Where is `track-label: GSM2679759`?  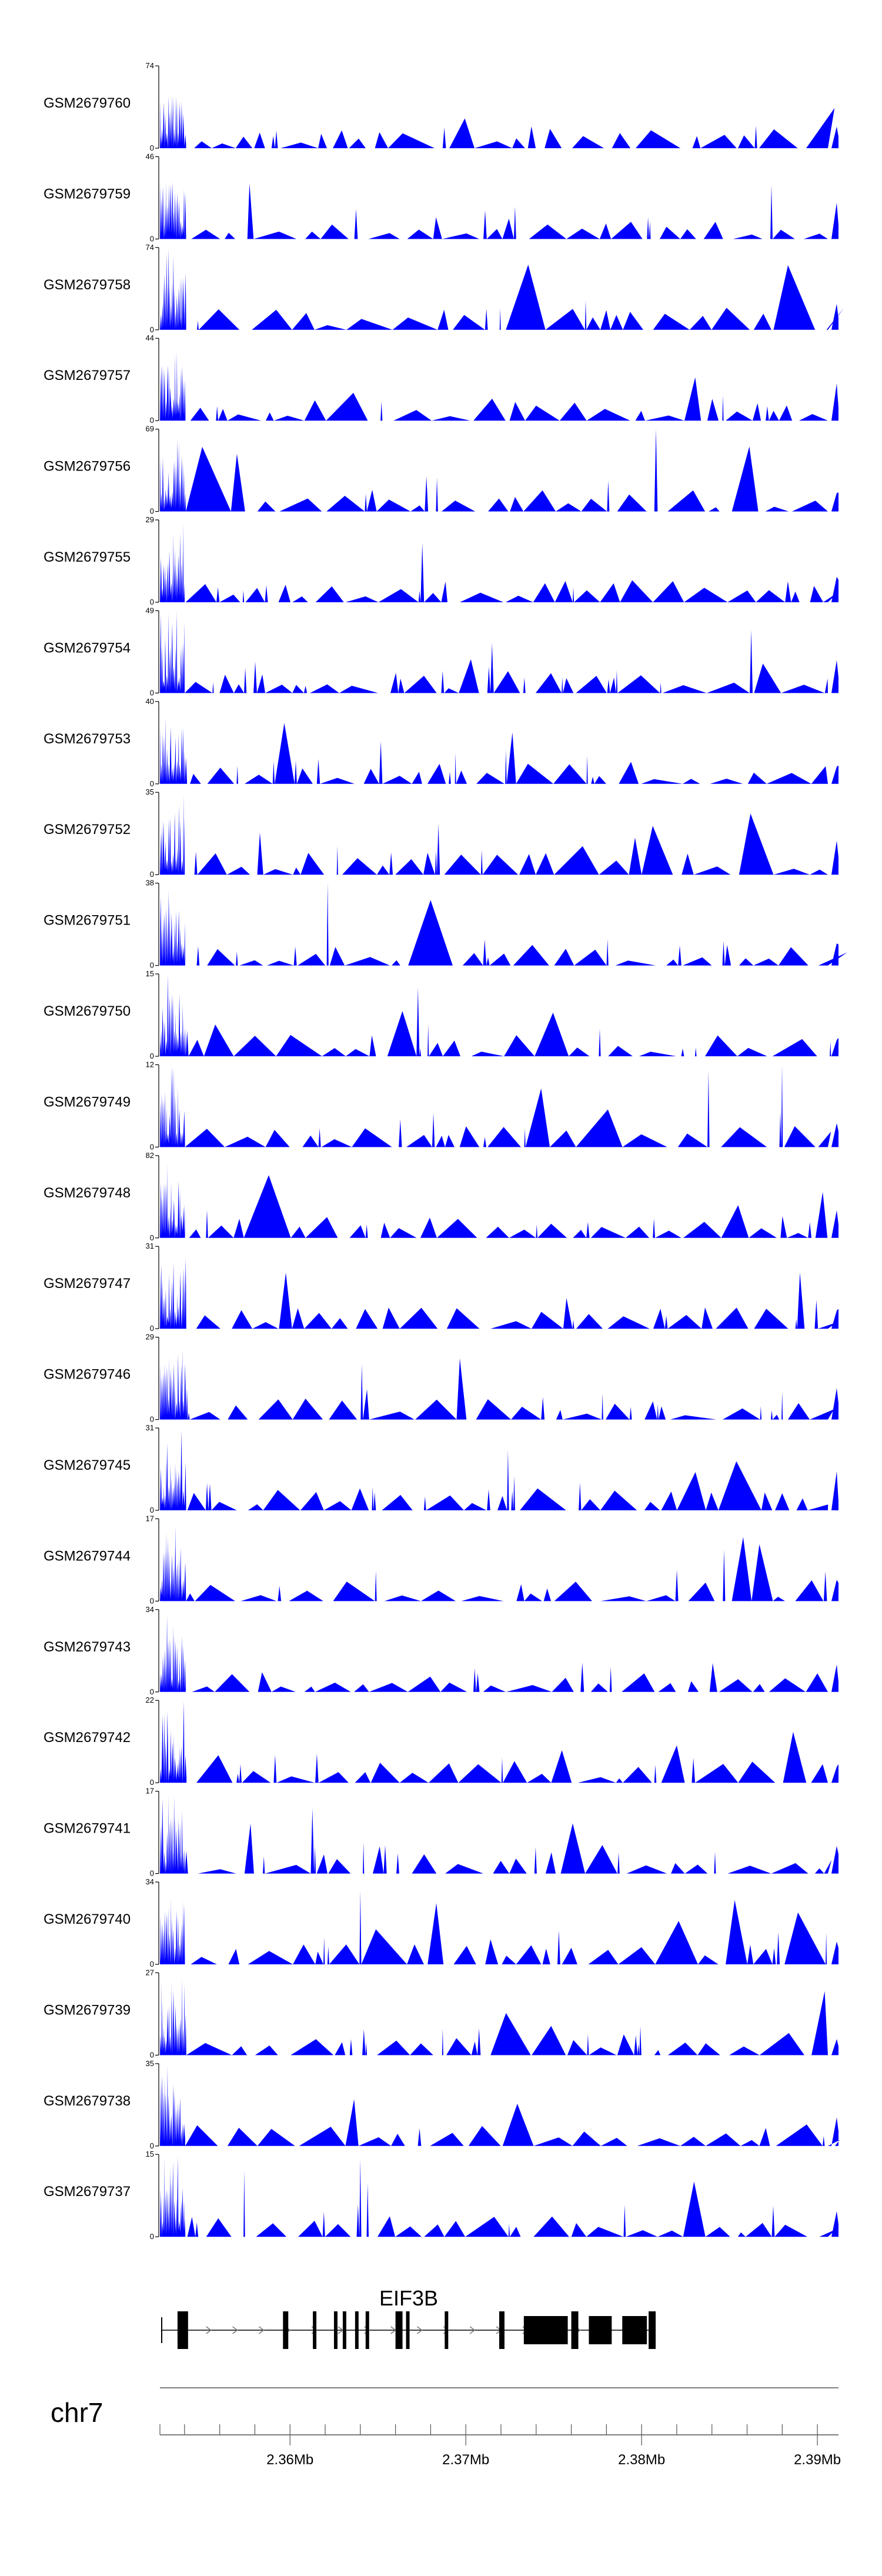
track-label: GSM2679759 is located at coordinates (87, 194).